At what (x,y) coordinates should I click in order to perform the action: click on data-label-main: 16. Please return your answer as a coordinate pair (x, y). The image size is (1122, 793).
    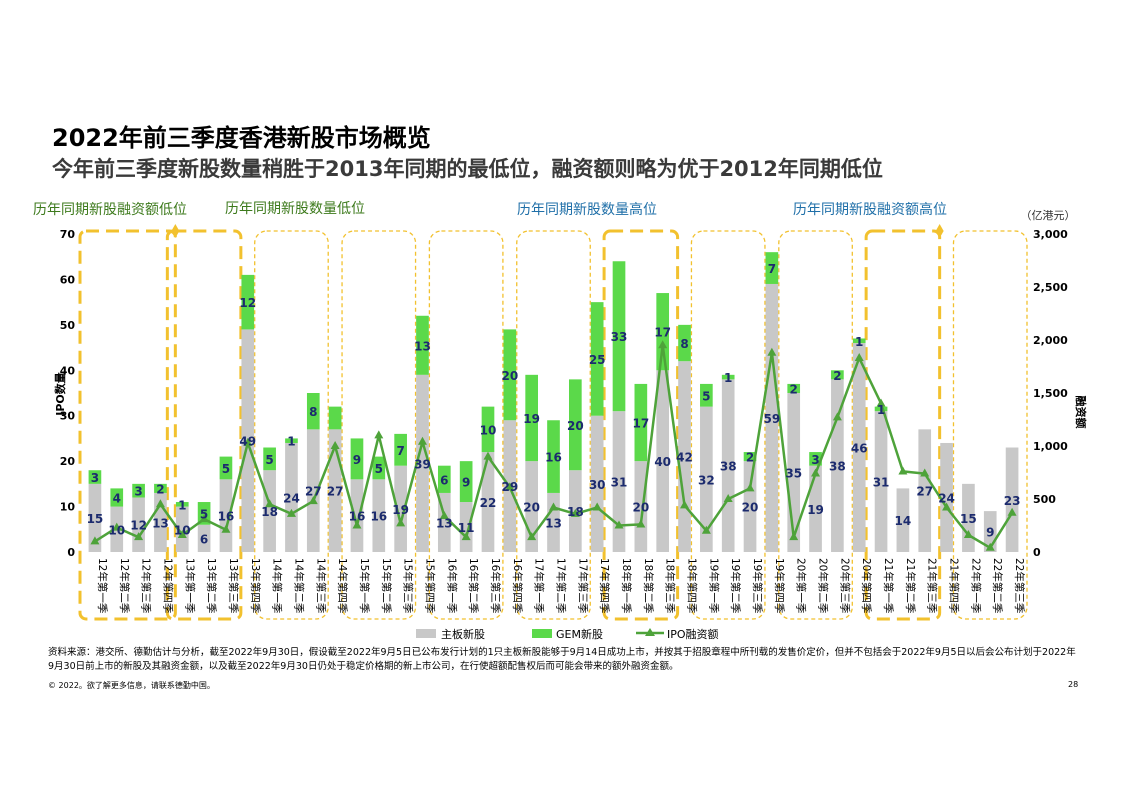
    Looking at the image, I should click on (226, 517).